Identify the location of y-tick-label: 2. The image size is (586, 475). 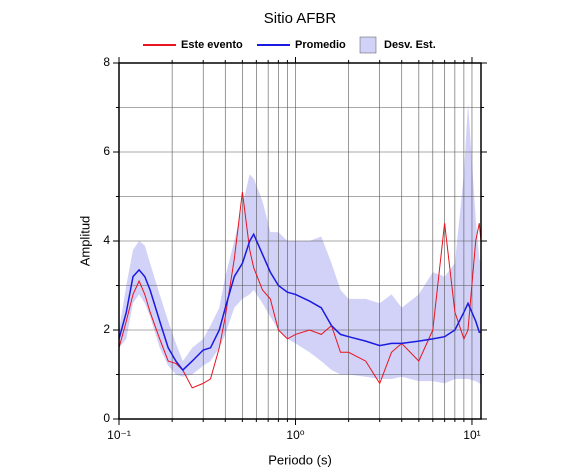
(106, 329).